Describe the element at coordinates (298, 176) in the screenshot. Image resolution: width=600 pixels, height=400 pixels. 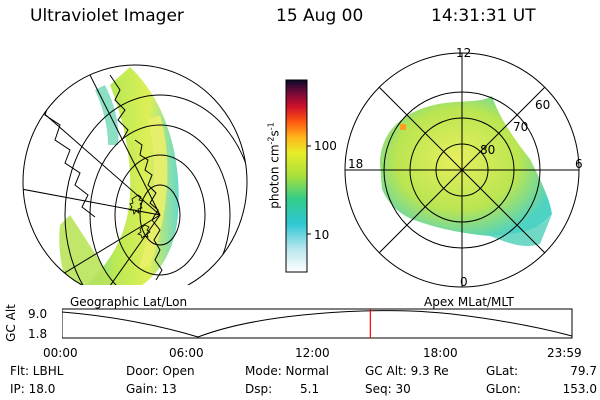
I see `intensity-colorbar` at that location.